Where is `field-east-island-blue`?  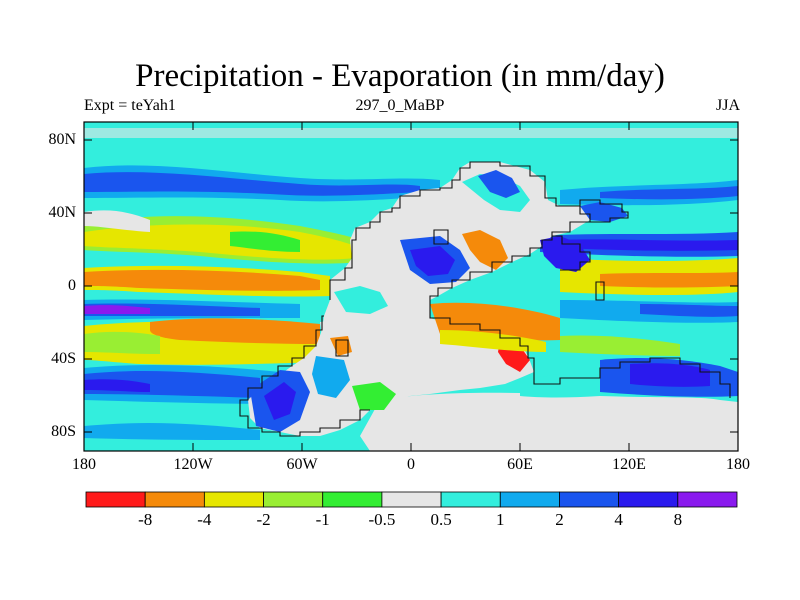 field-east-island-blue is located at coordinates (604, 212).